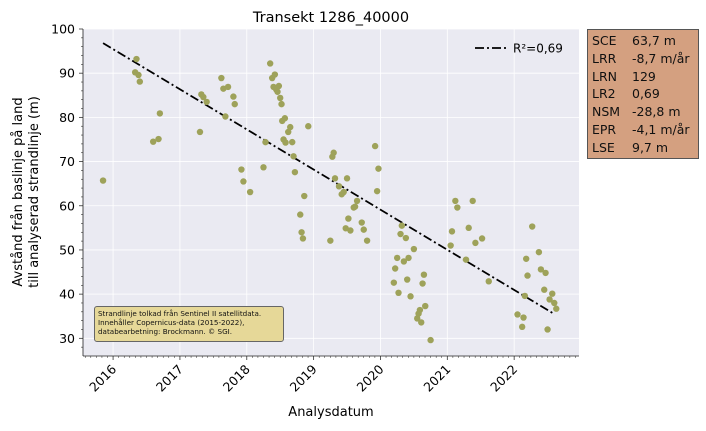 The image size is (706, 431). I want to click on stat-value: -8,7 m/år, so click(661, 58).